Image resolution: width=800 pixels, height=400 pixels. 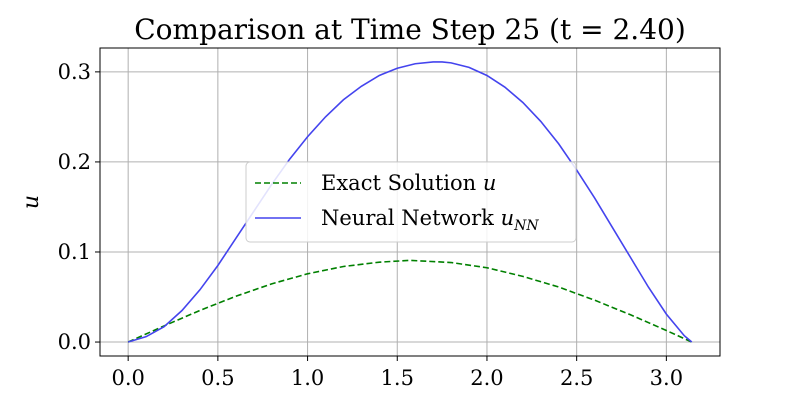 What do you see at coordinates (576, 378) in the screenshot?
I see `x-tick-label: 2.5` at bounding box center [576, 378].